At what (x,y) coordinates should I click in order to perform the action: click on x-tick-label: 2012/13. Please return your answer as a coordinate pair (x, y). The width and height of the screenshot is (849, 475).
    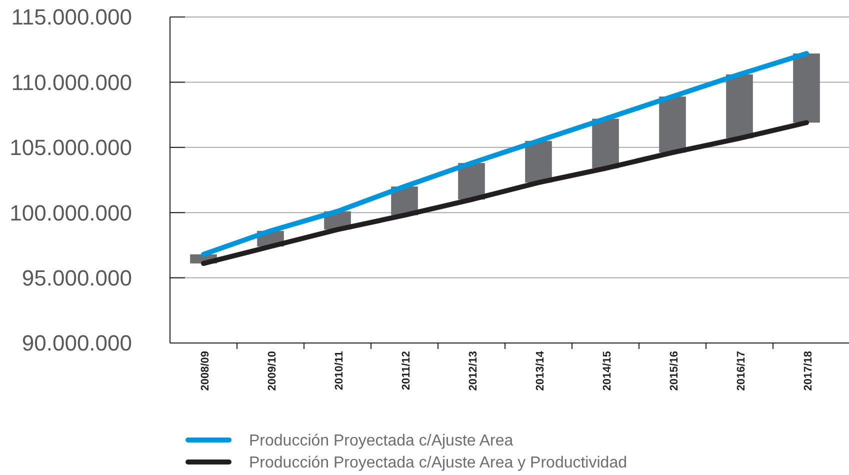
    Looking at the image, I should click on (474, 371).